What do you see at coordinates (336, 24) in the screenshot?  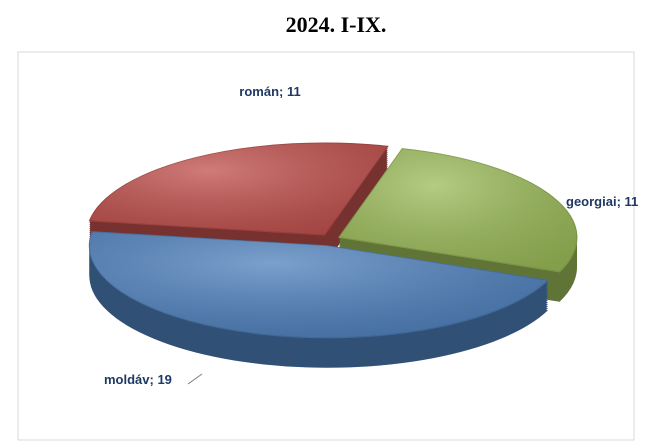 I see `chart-title: 2024. I-IX.` at bounding box center [336, 24].